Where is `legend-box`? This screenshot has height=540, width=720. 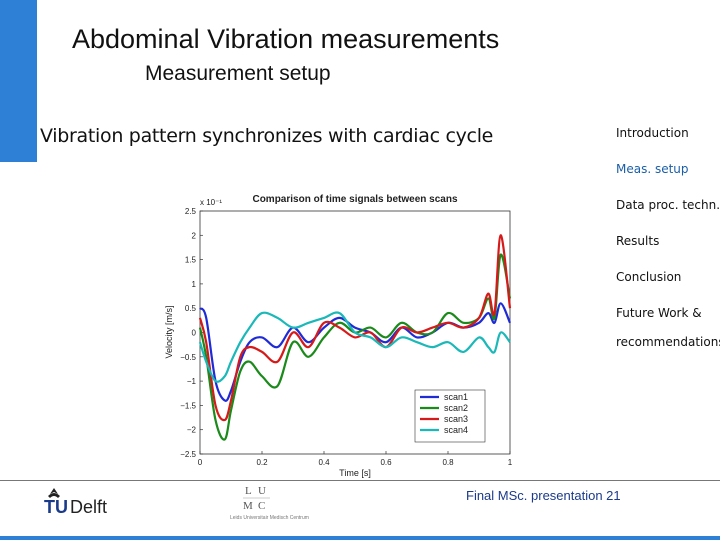
legend-box is located at coordinates (450, 416).